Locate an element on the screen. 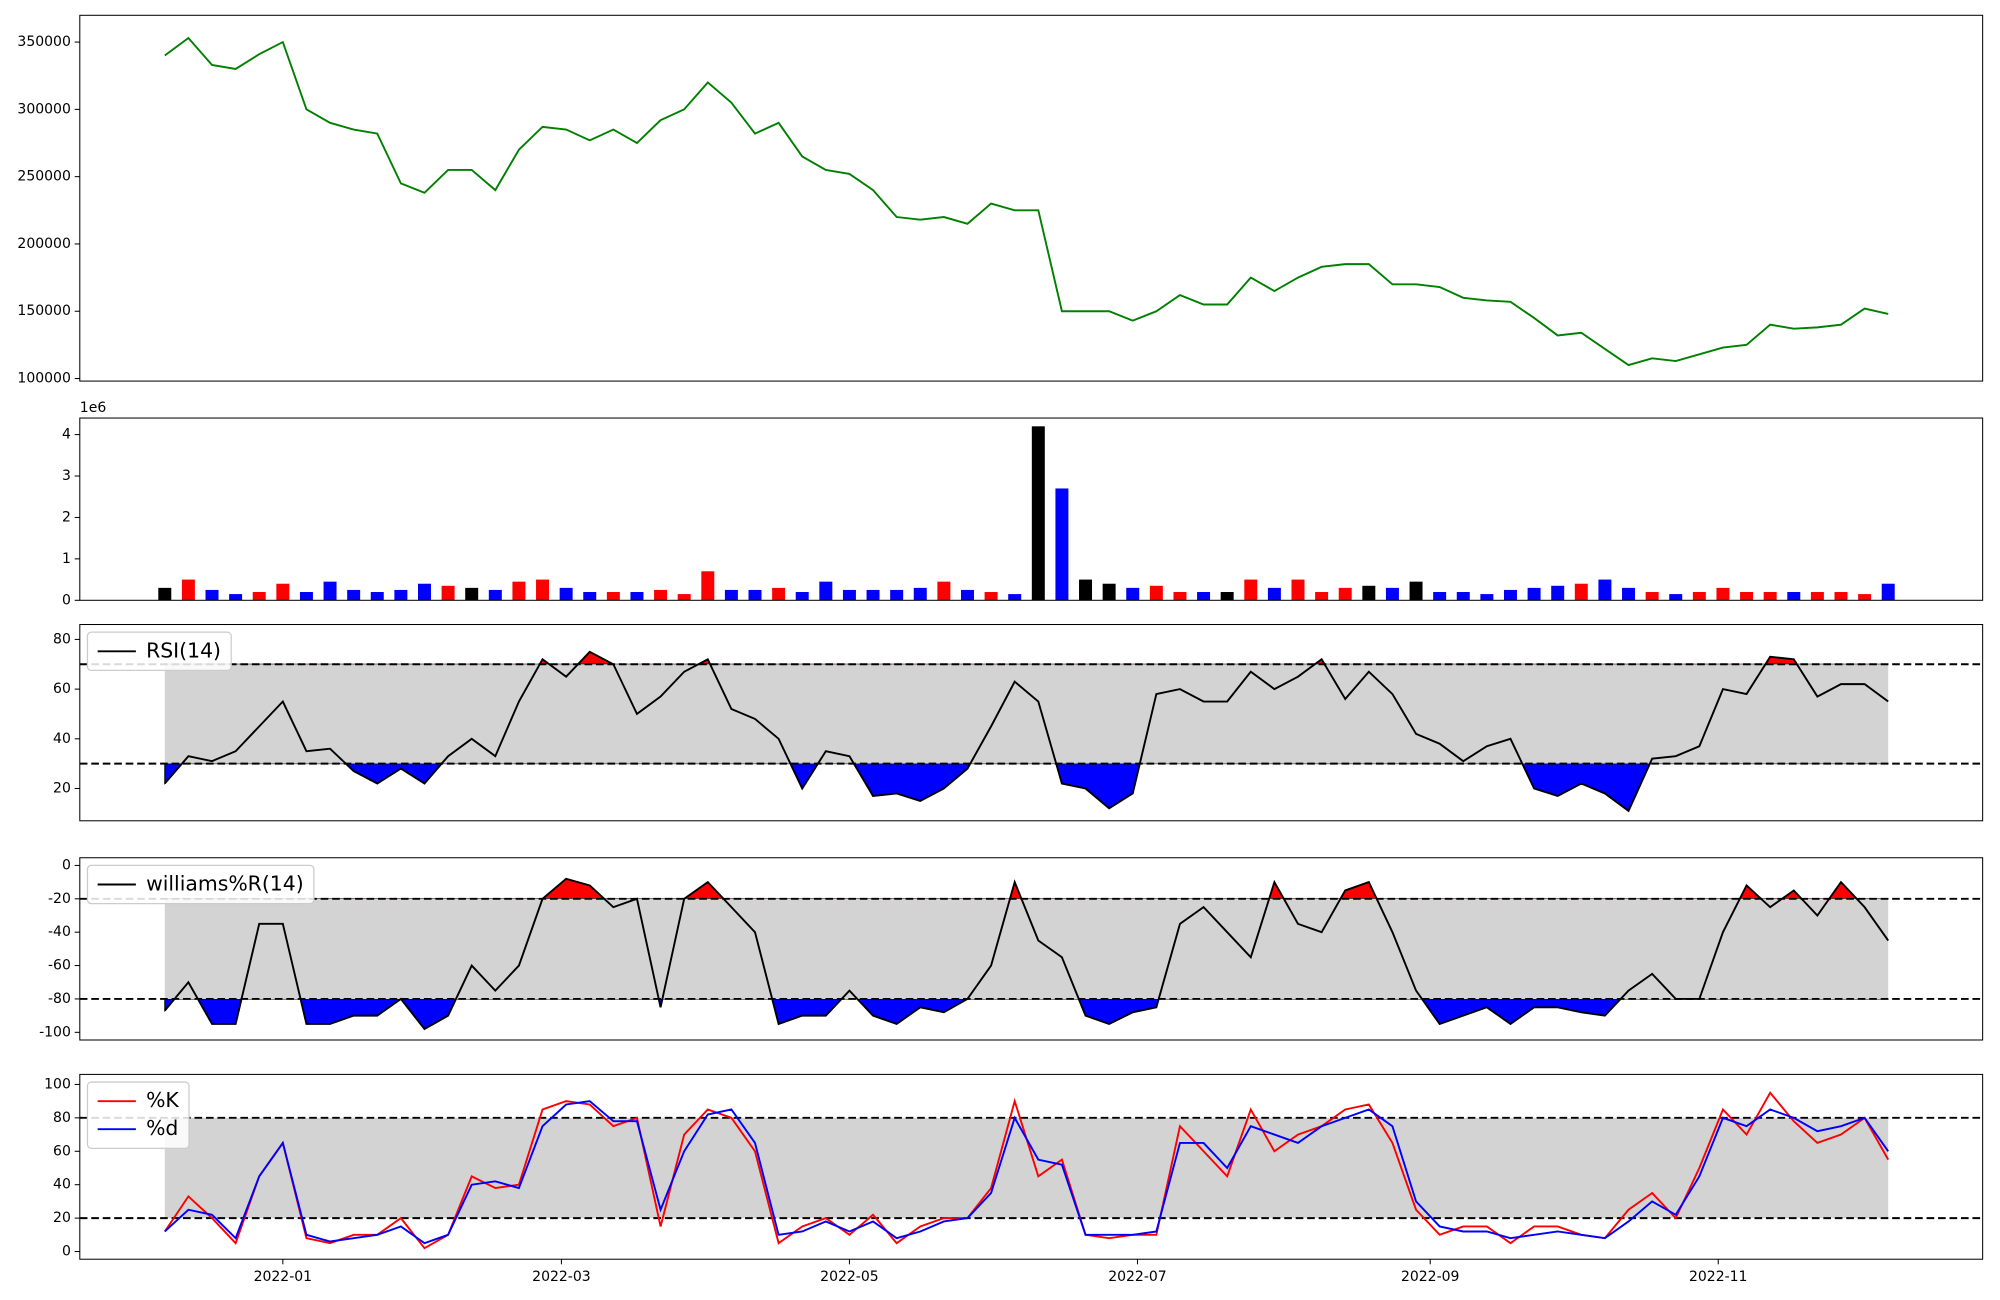  y-tick-label: -20 is located at coordinates (59, 899).